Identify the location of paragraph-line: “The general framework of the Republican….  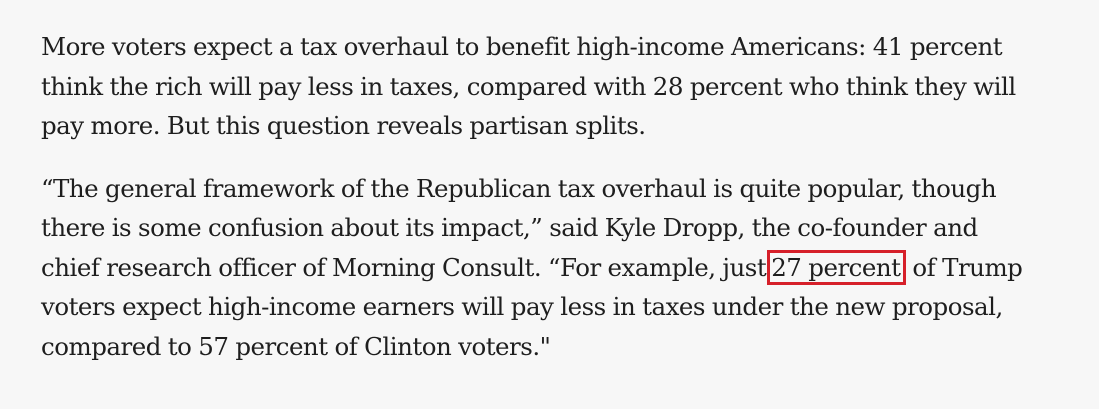
(519, 188).